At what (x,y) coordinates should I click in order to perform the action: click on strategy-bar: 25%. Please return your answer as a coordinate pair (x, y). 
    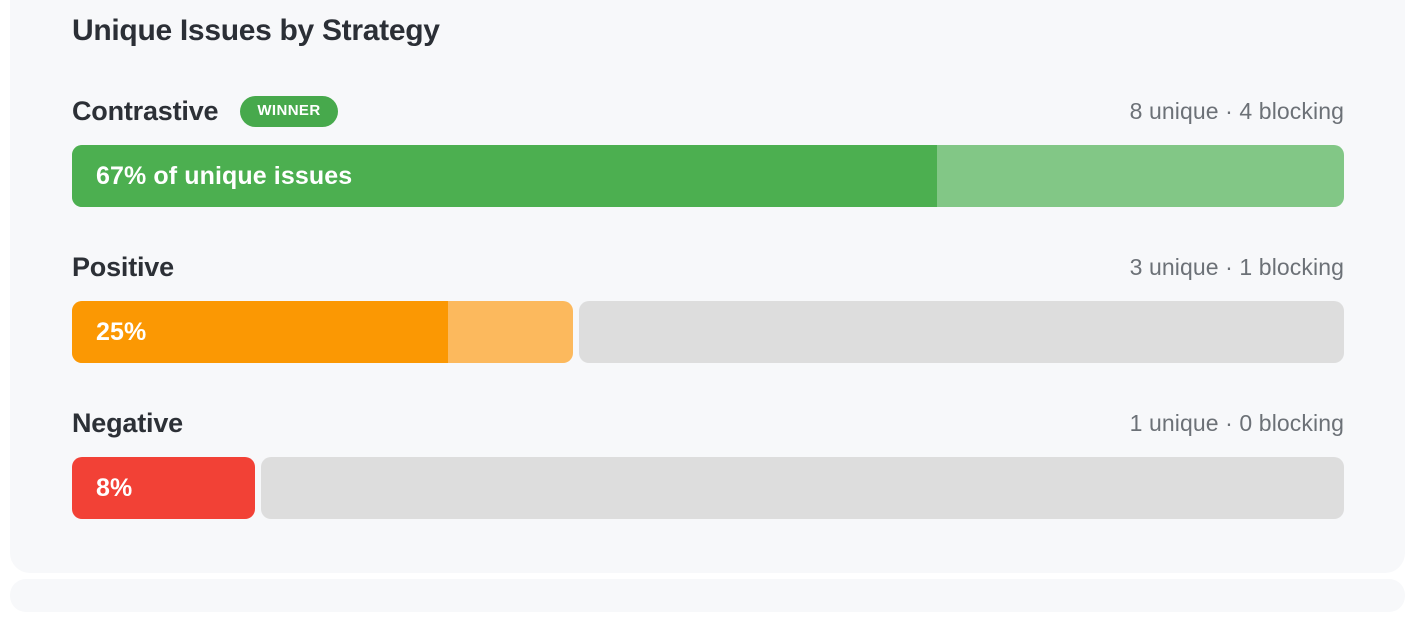
    Looking at the image, I should click on (708, 332).